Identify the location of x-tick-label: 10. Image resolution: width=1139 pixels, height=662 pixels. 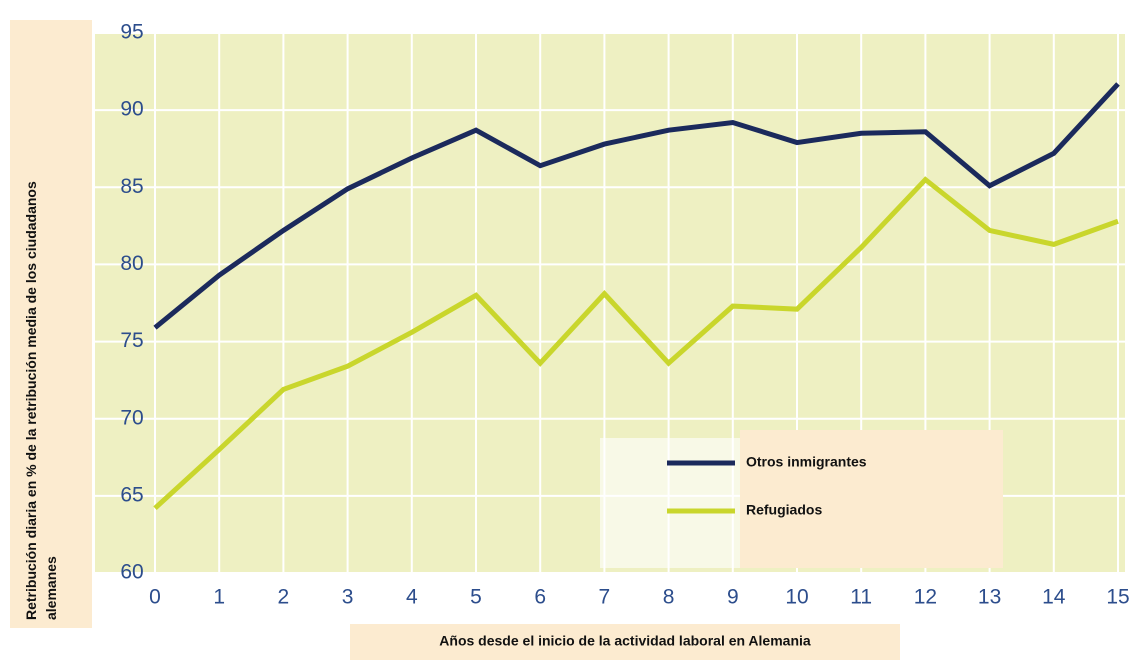
(796, 597).